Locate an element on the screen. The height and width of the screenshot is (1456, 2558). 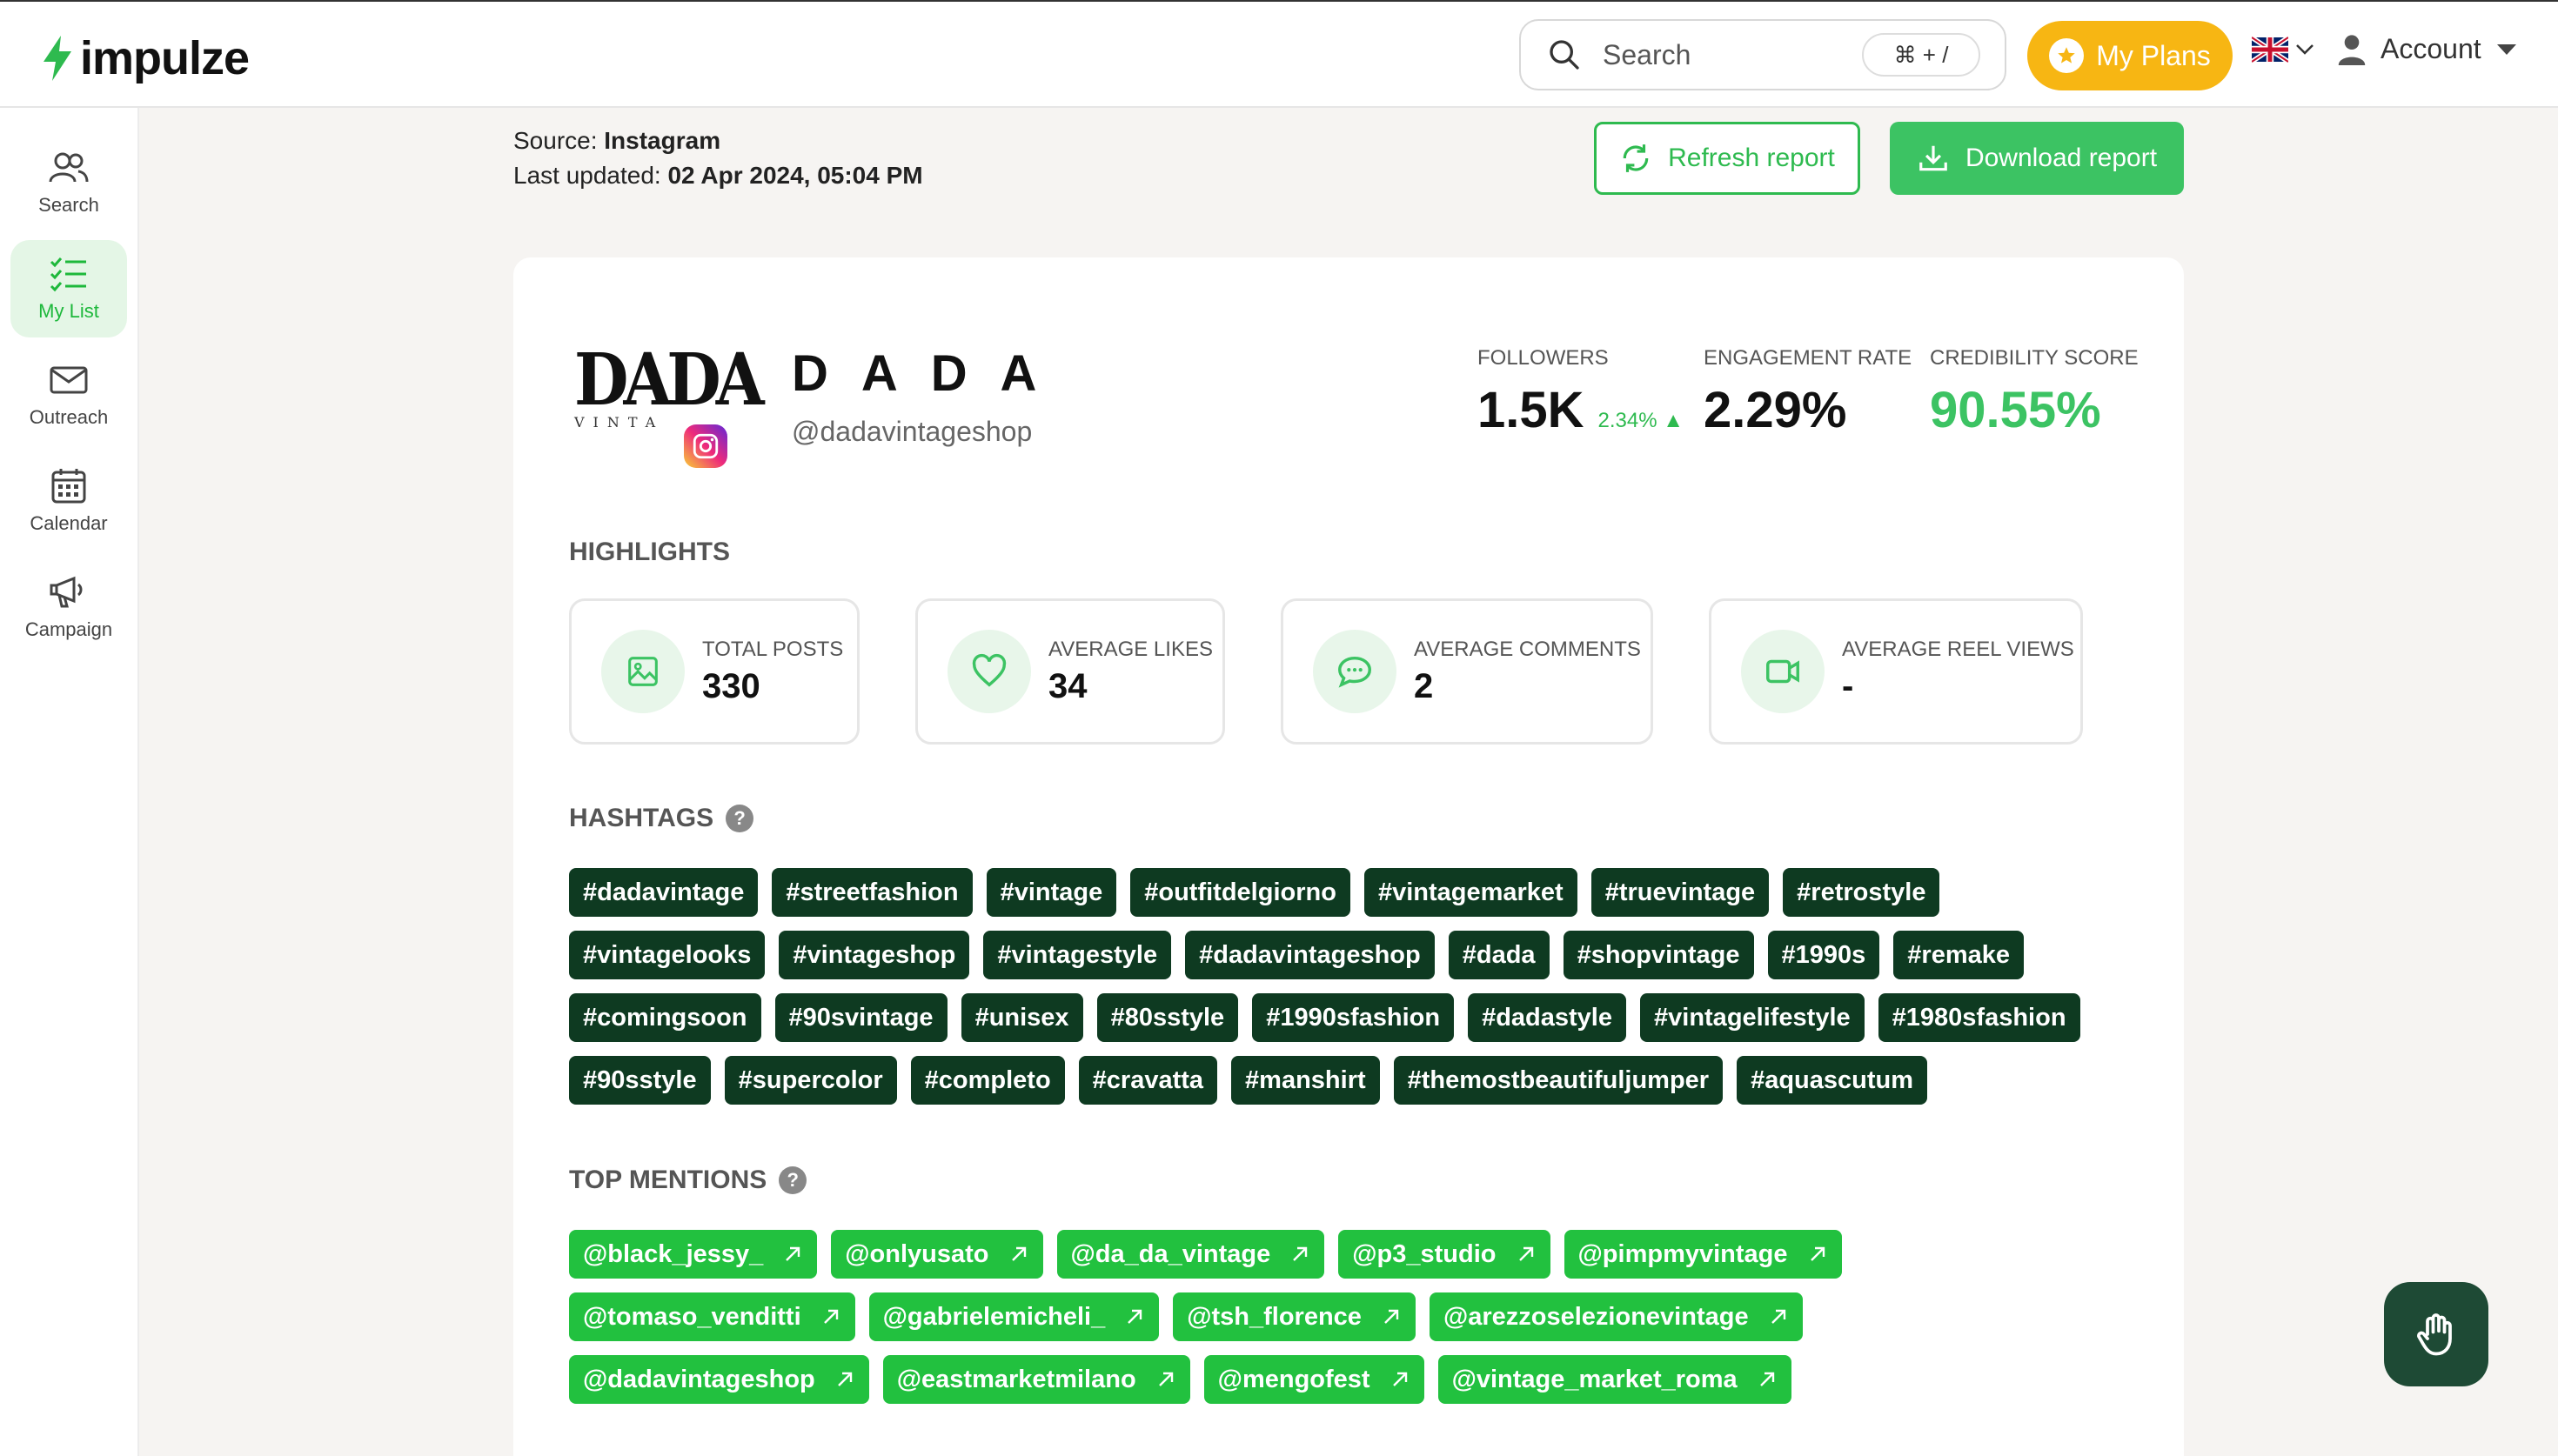
engagement-value: 2.29% is located at coordinates (1775, 410).